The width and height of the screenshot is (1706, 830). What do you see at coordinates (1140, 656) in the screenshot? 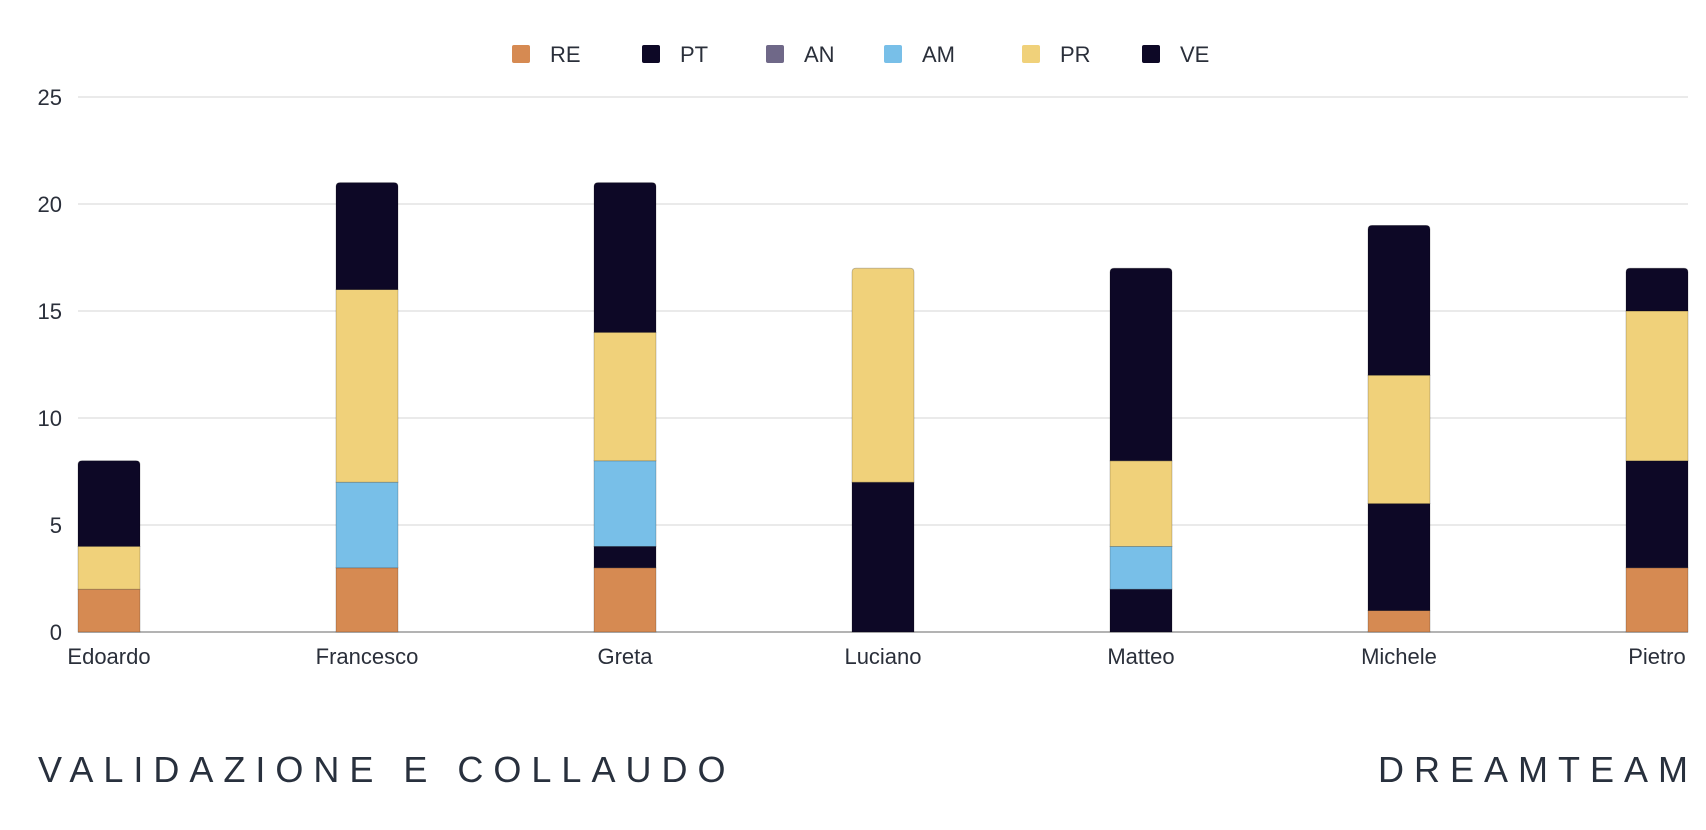
I see `x-tick-label: Matteo` at bounding box center [1140, 656].